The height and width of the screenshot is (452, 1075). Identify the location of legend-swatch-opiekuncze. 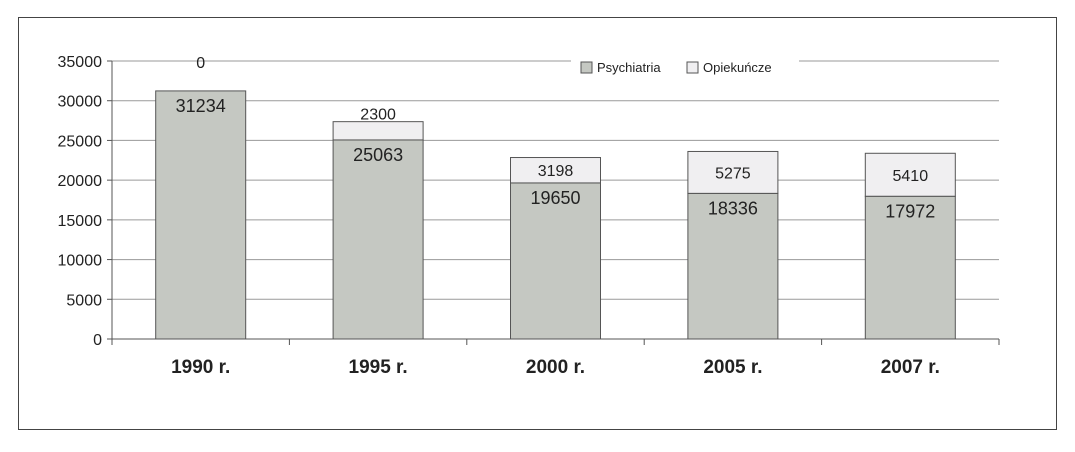
(692, 67).